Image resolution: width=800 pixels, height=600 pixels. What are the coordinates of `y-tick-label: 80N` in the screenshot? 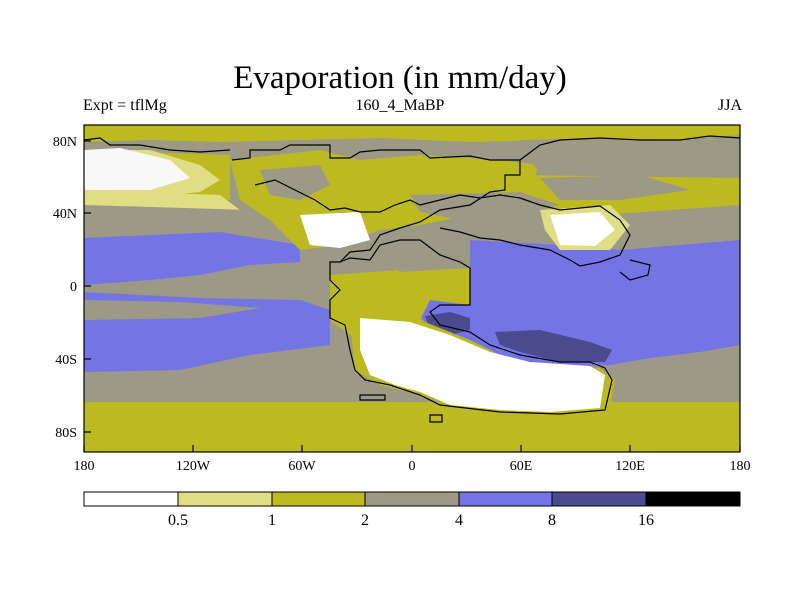 It's located at (65, 142).